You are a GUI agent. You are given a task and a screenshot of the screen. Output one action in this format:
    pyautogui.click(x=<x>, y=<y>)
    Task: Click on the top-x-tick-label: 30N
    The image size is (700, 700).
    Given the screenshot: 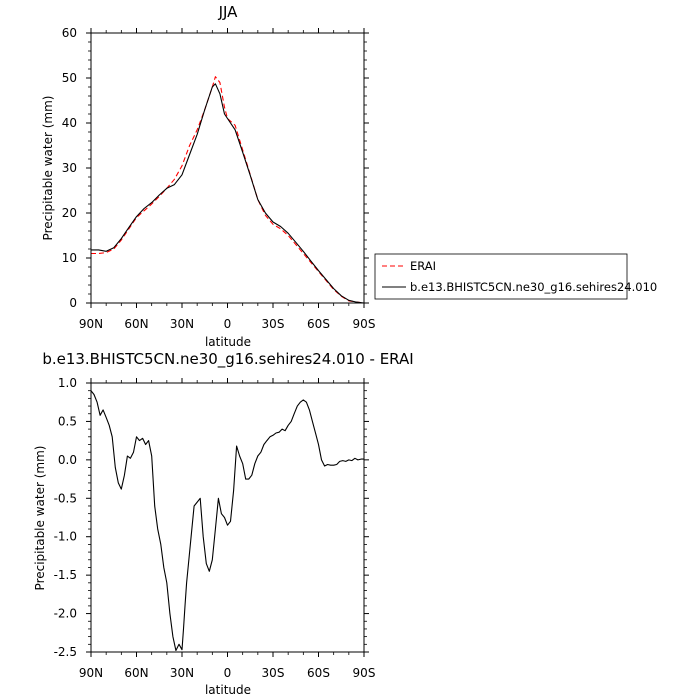 What is the action you would take?
    pyautogui.click(x=182, y=324)
    